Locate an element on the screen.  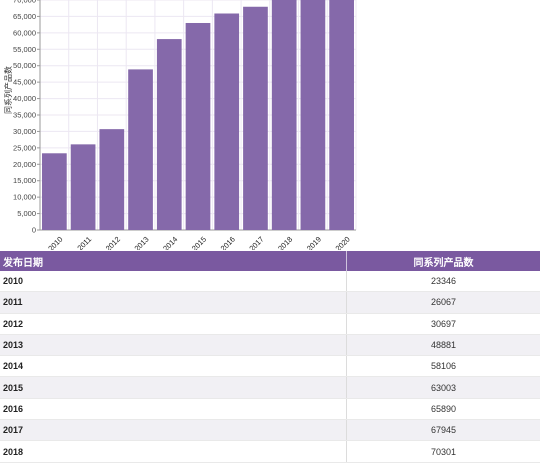
cell-date: 2015 is located at coordinates (173, 387).